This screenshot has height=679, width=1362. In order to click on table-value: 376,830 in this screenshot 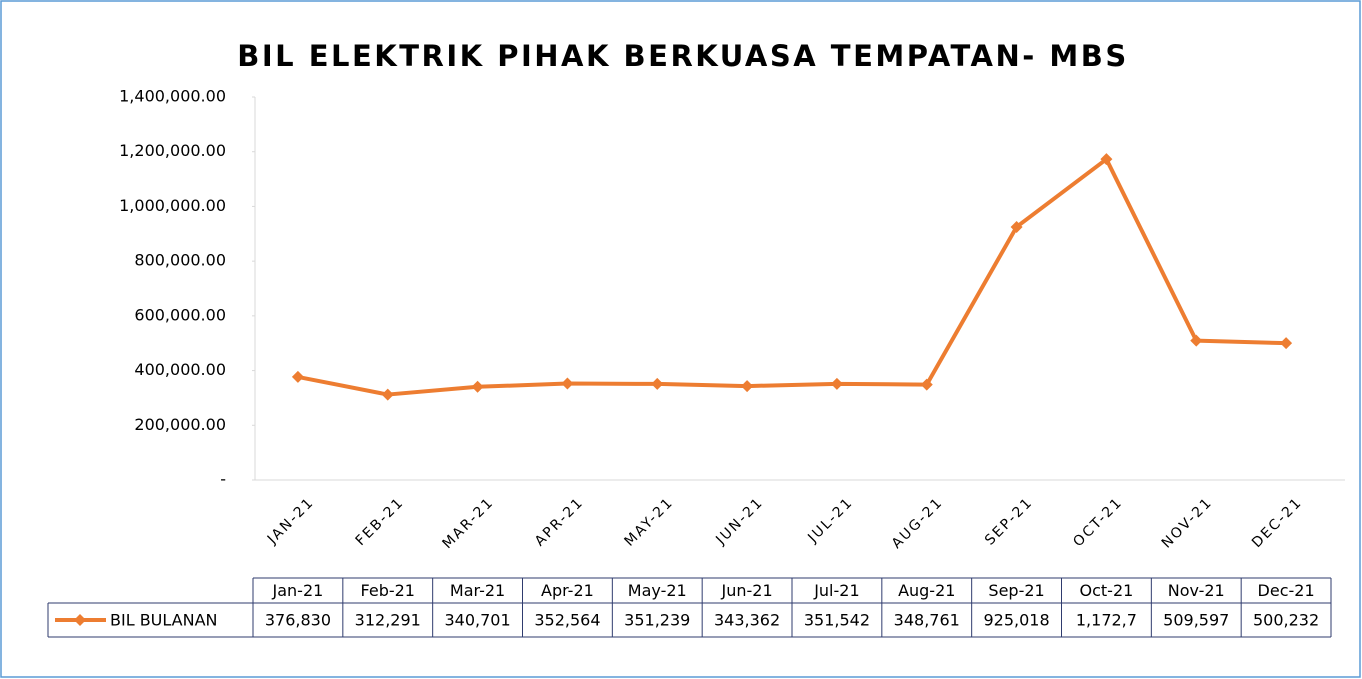, I will do `click(298, 620)`.